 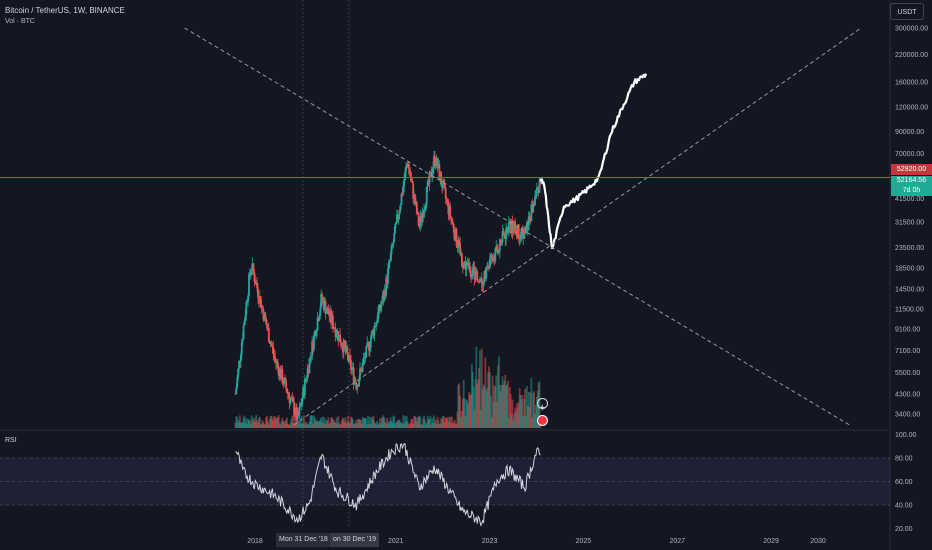 What do you see at coordinates (907, 11) in the screenshot?
I see `currency-button: USDT` at bounding box center [907, 11].